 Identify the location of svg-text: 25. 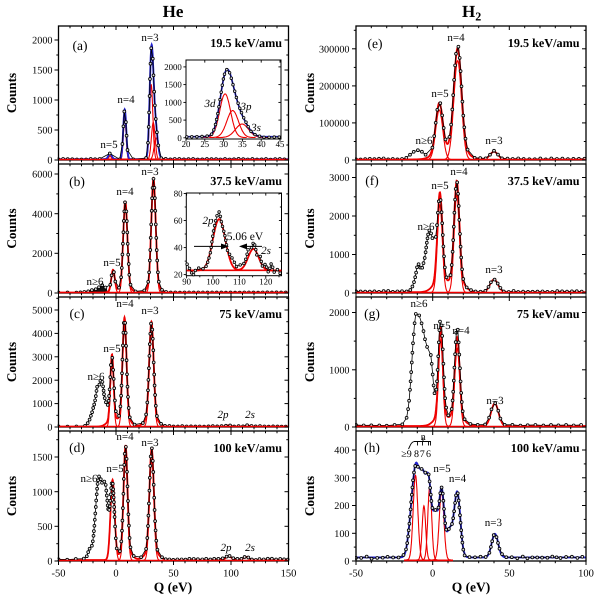
(204, 144).